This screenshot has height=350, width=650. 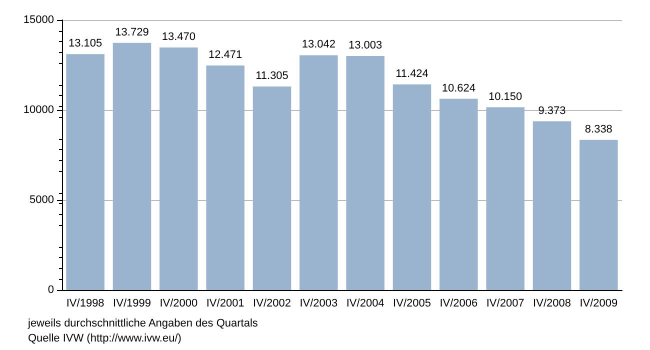 I want to click on x-tick-label: IV/2001, so click(x=225, y=304).